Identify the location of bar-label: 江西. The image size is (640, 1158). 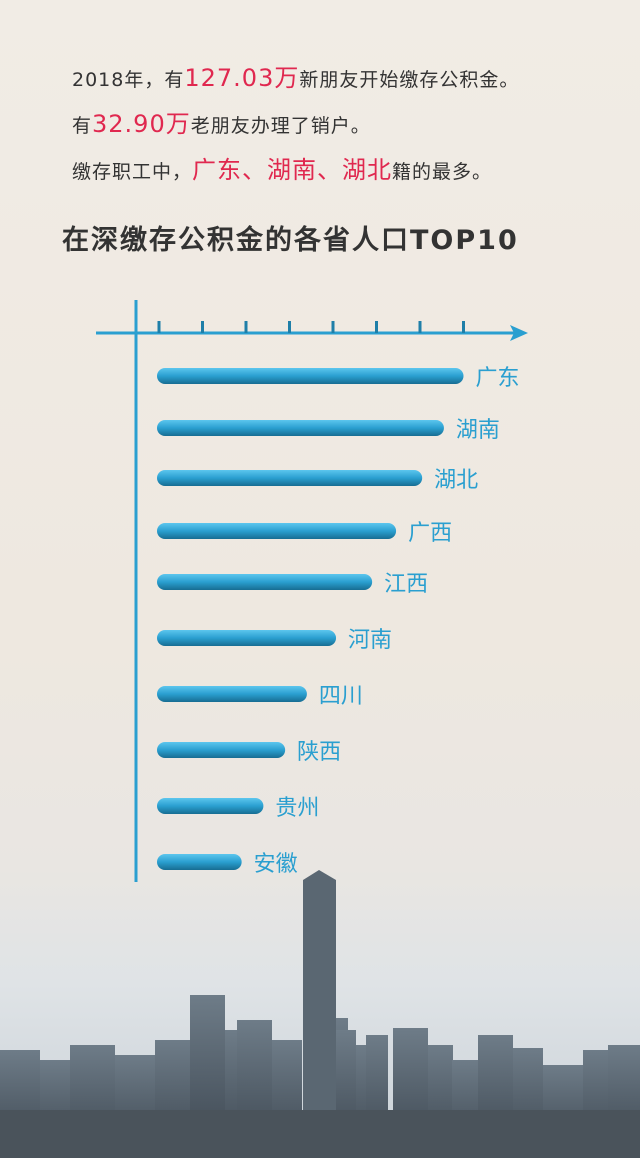
(406, 584).